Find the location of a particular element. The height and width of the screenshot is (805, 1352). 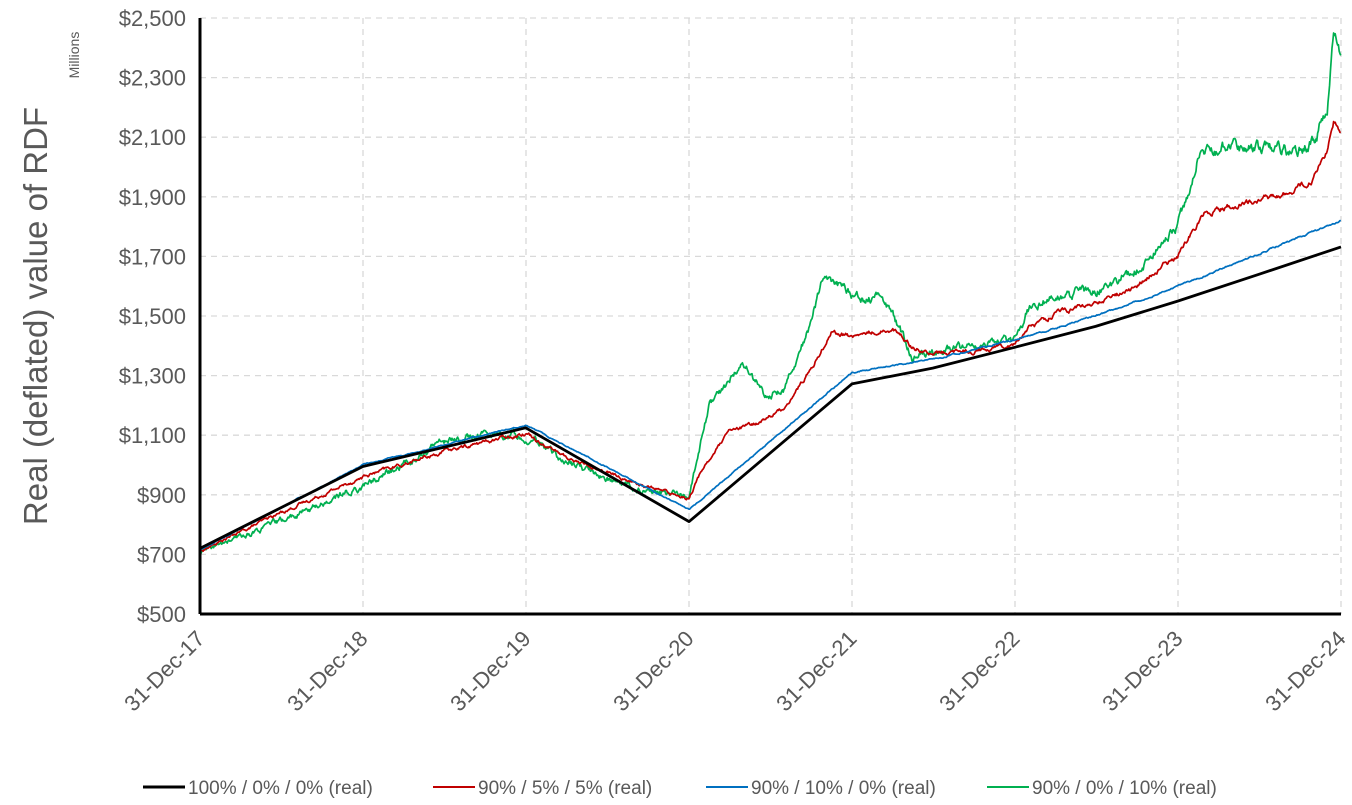

x-tick-label: 31-Dec-24 is located at coordinates (1305, 671).